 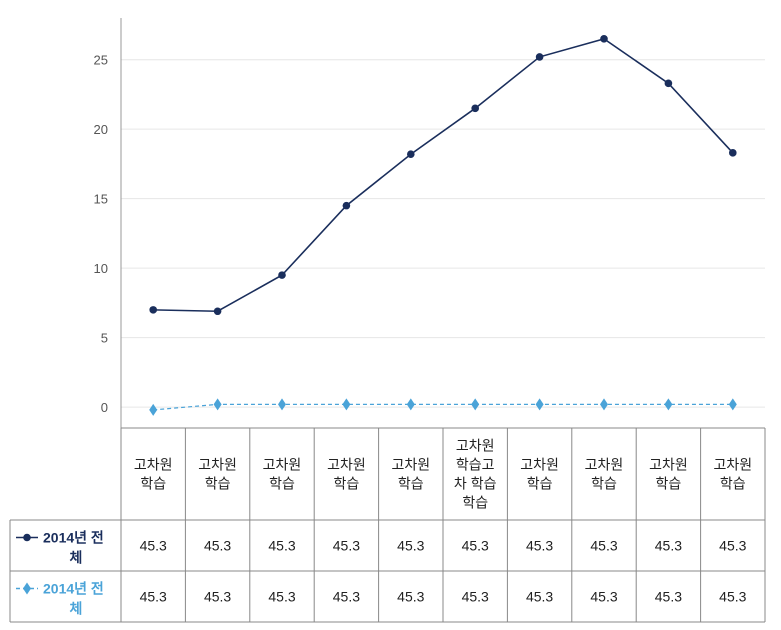 What do you see at coordinates (475, 465) in the screenshot?
I see `category-label: 학습고` at bounding box center [475, 465].